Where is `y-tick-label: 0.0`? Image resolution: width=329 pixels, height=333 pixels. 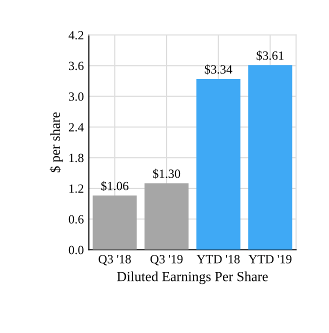 y-tick-label: 0.0 is located at coordinates (76, 250).